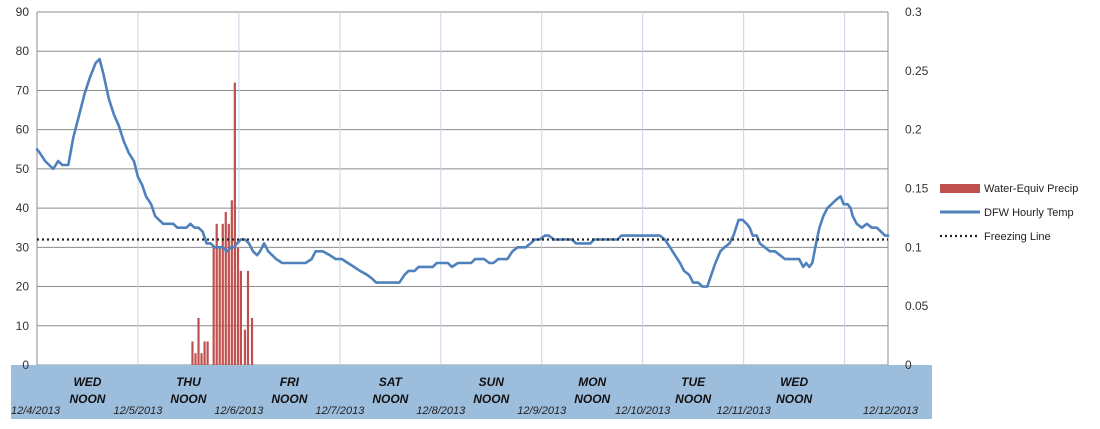 The height and width of the screenshot is (429, 1100). Describe the element at coordinates (1029, 213) in the screenshot. I see `legend-label: DFW Hourly Temp` at that location.